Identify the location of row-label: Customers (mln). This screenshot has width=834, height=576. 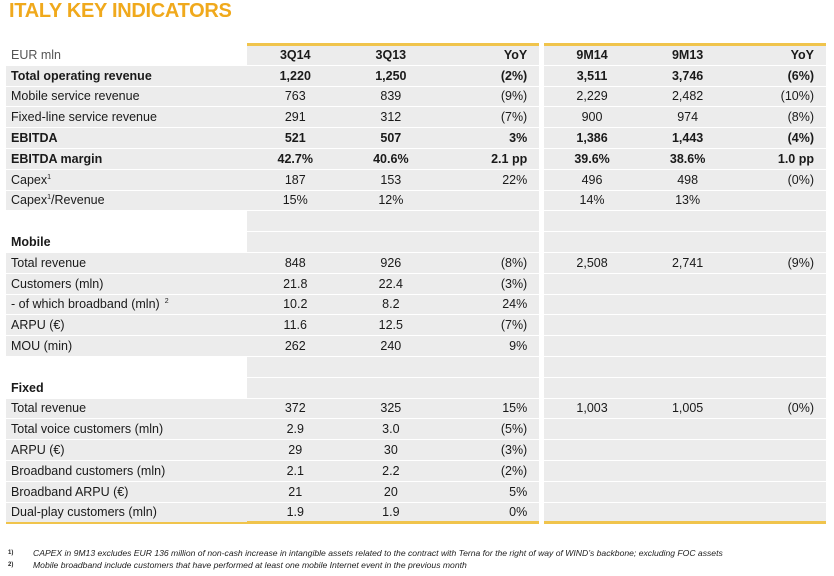
(127, 284).